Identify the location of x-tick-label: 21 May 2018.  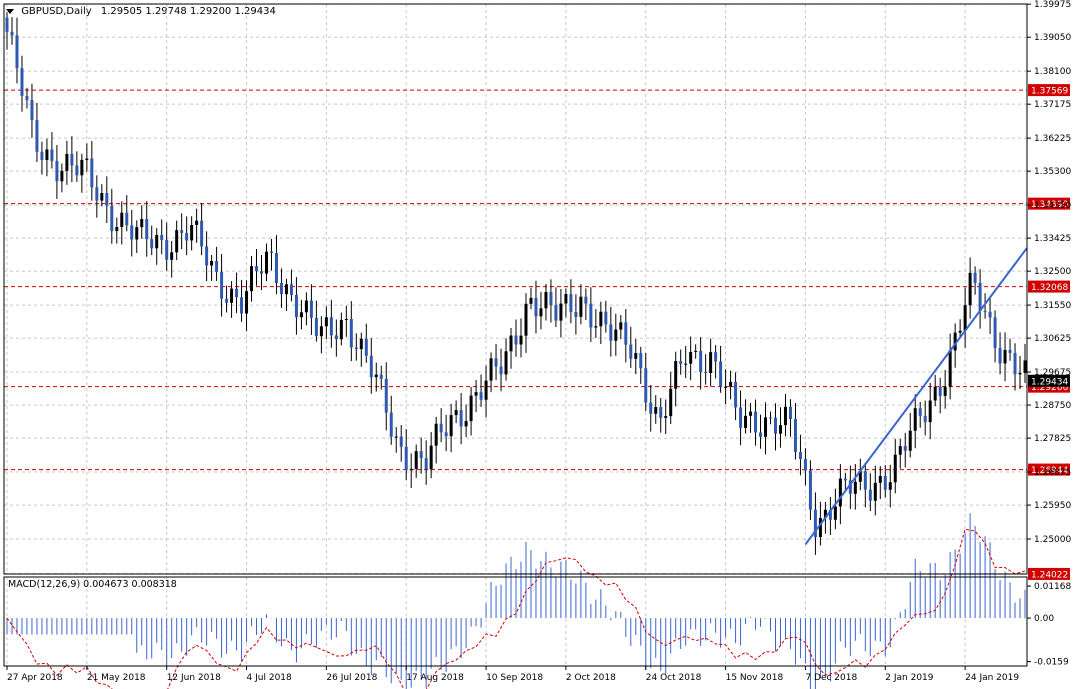
(116, 678).